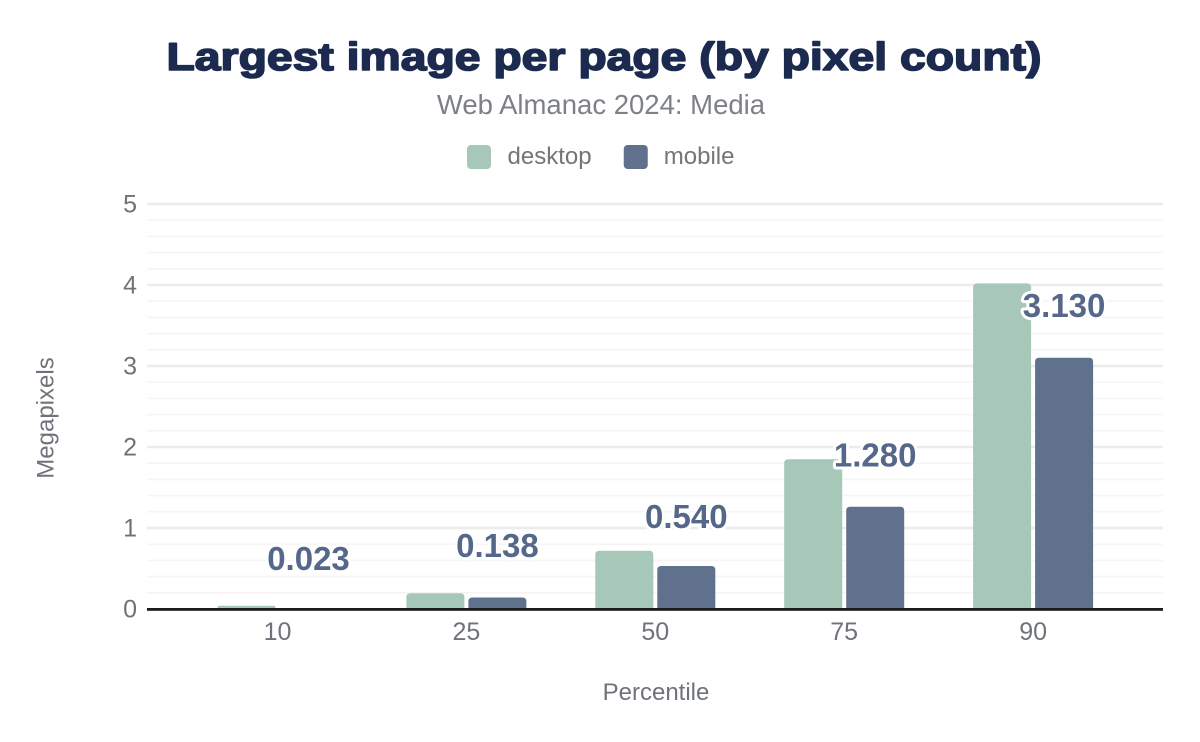  What do you see at coordinates (130, 367) in the screenshot?
I see `svg-text: 3` at bounding box center [130, 367].